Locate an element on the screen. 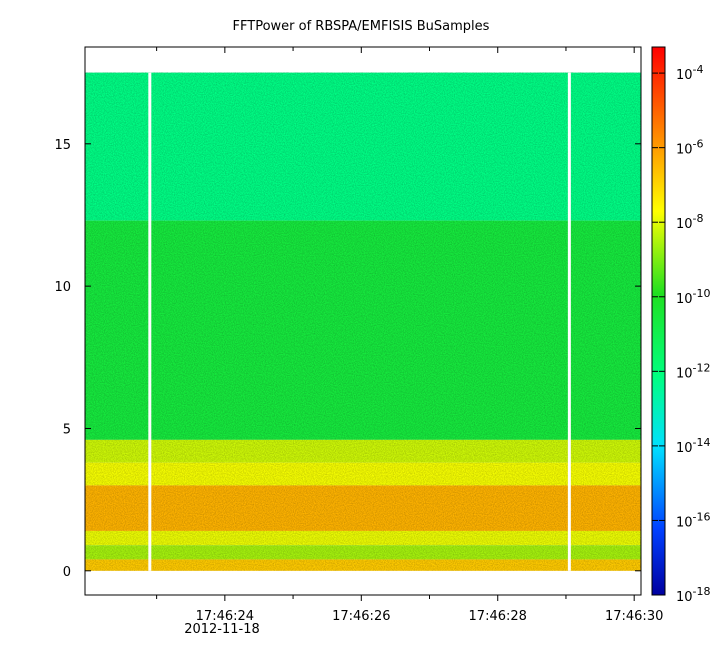 Image resolution: width=724 pixels, height=656 pixels. x-date-label: 2012-11-18 is located at coordinates (222, 629).